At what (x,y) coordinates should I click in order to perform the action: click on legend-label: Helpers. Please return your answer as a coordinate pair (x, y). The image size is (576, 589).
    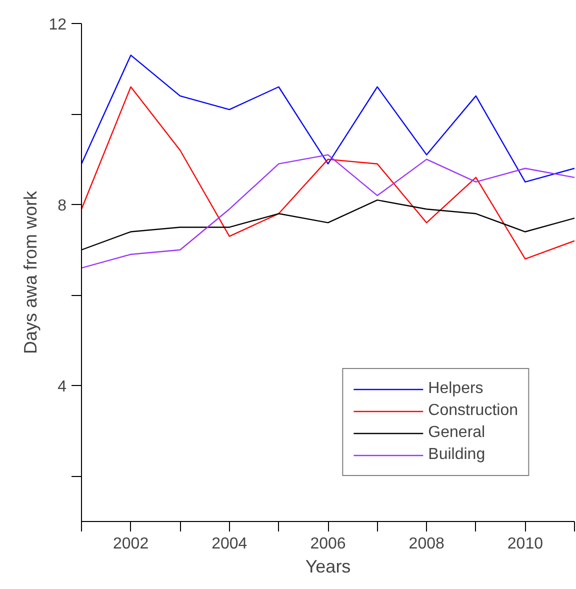
    Looking at the image, I should click on (456, 389).